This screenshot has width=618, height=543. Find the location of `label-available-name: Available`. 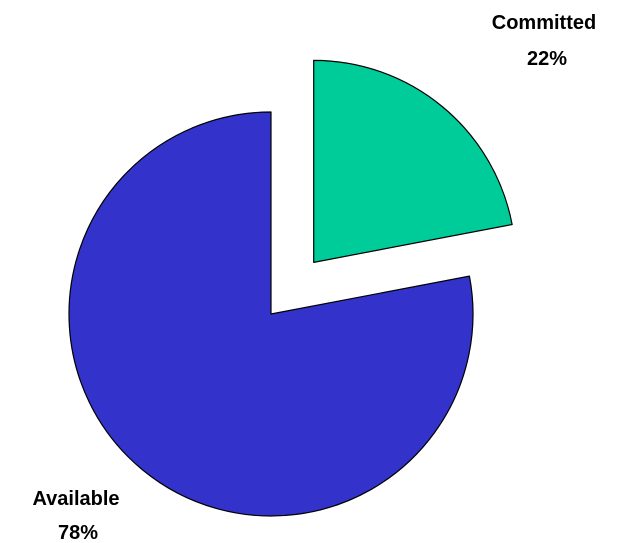

label-available-name: Available is located at coordinates (75, 499).